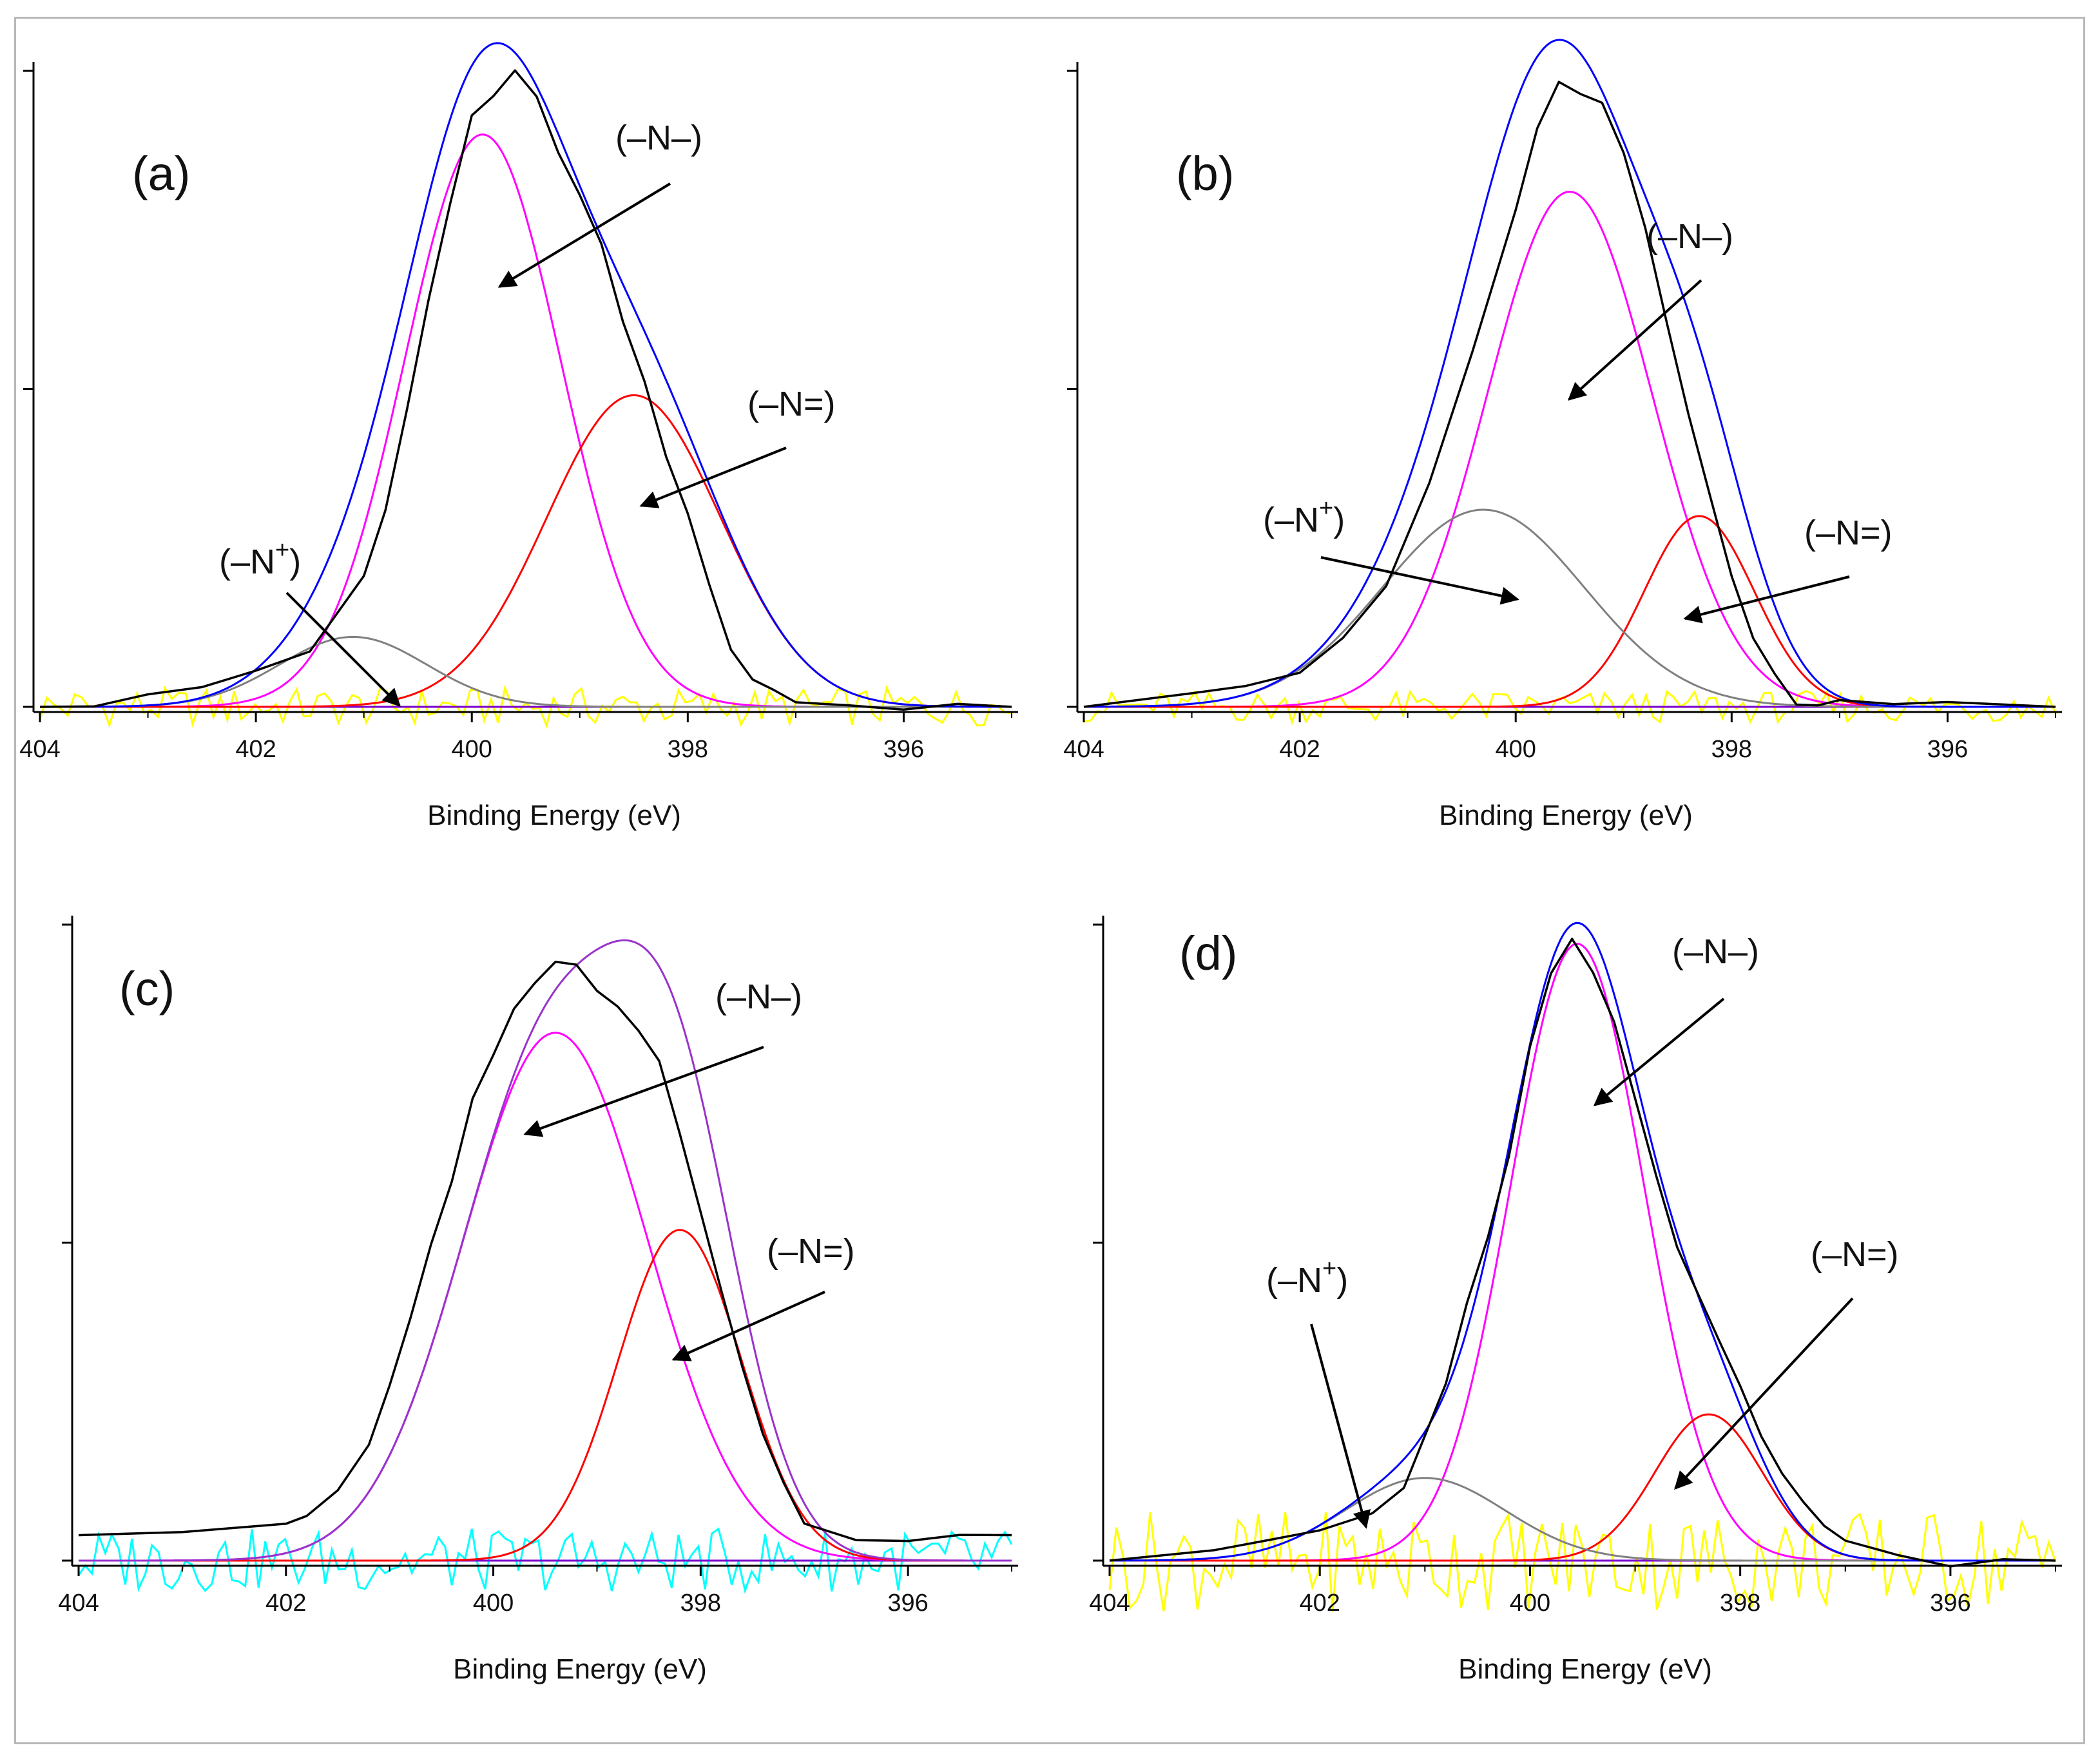 The image size is (2100, 1761). I want to click on panel-label: (a), so click(161, 173).